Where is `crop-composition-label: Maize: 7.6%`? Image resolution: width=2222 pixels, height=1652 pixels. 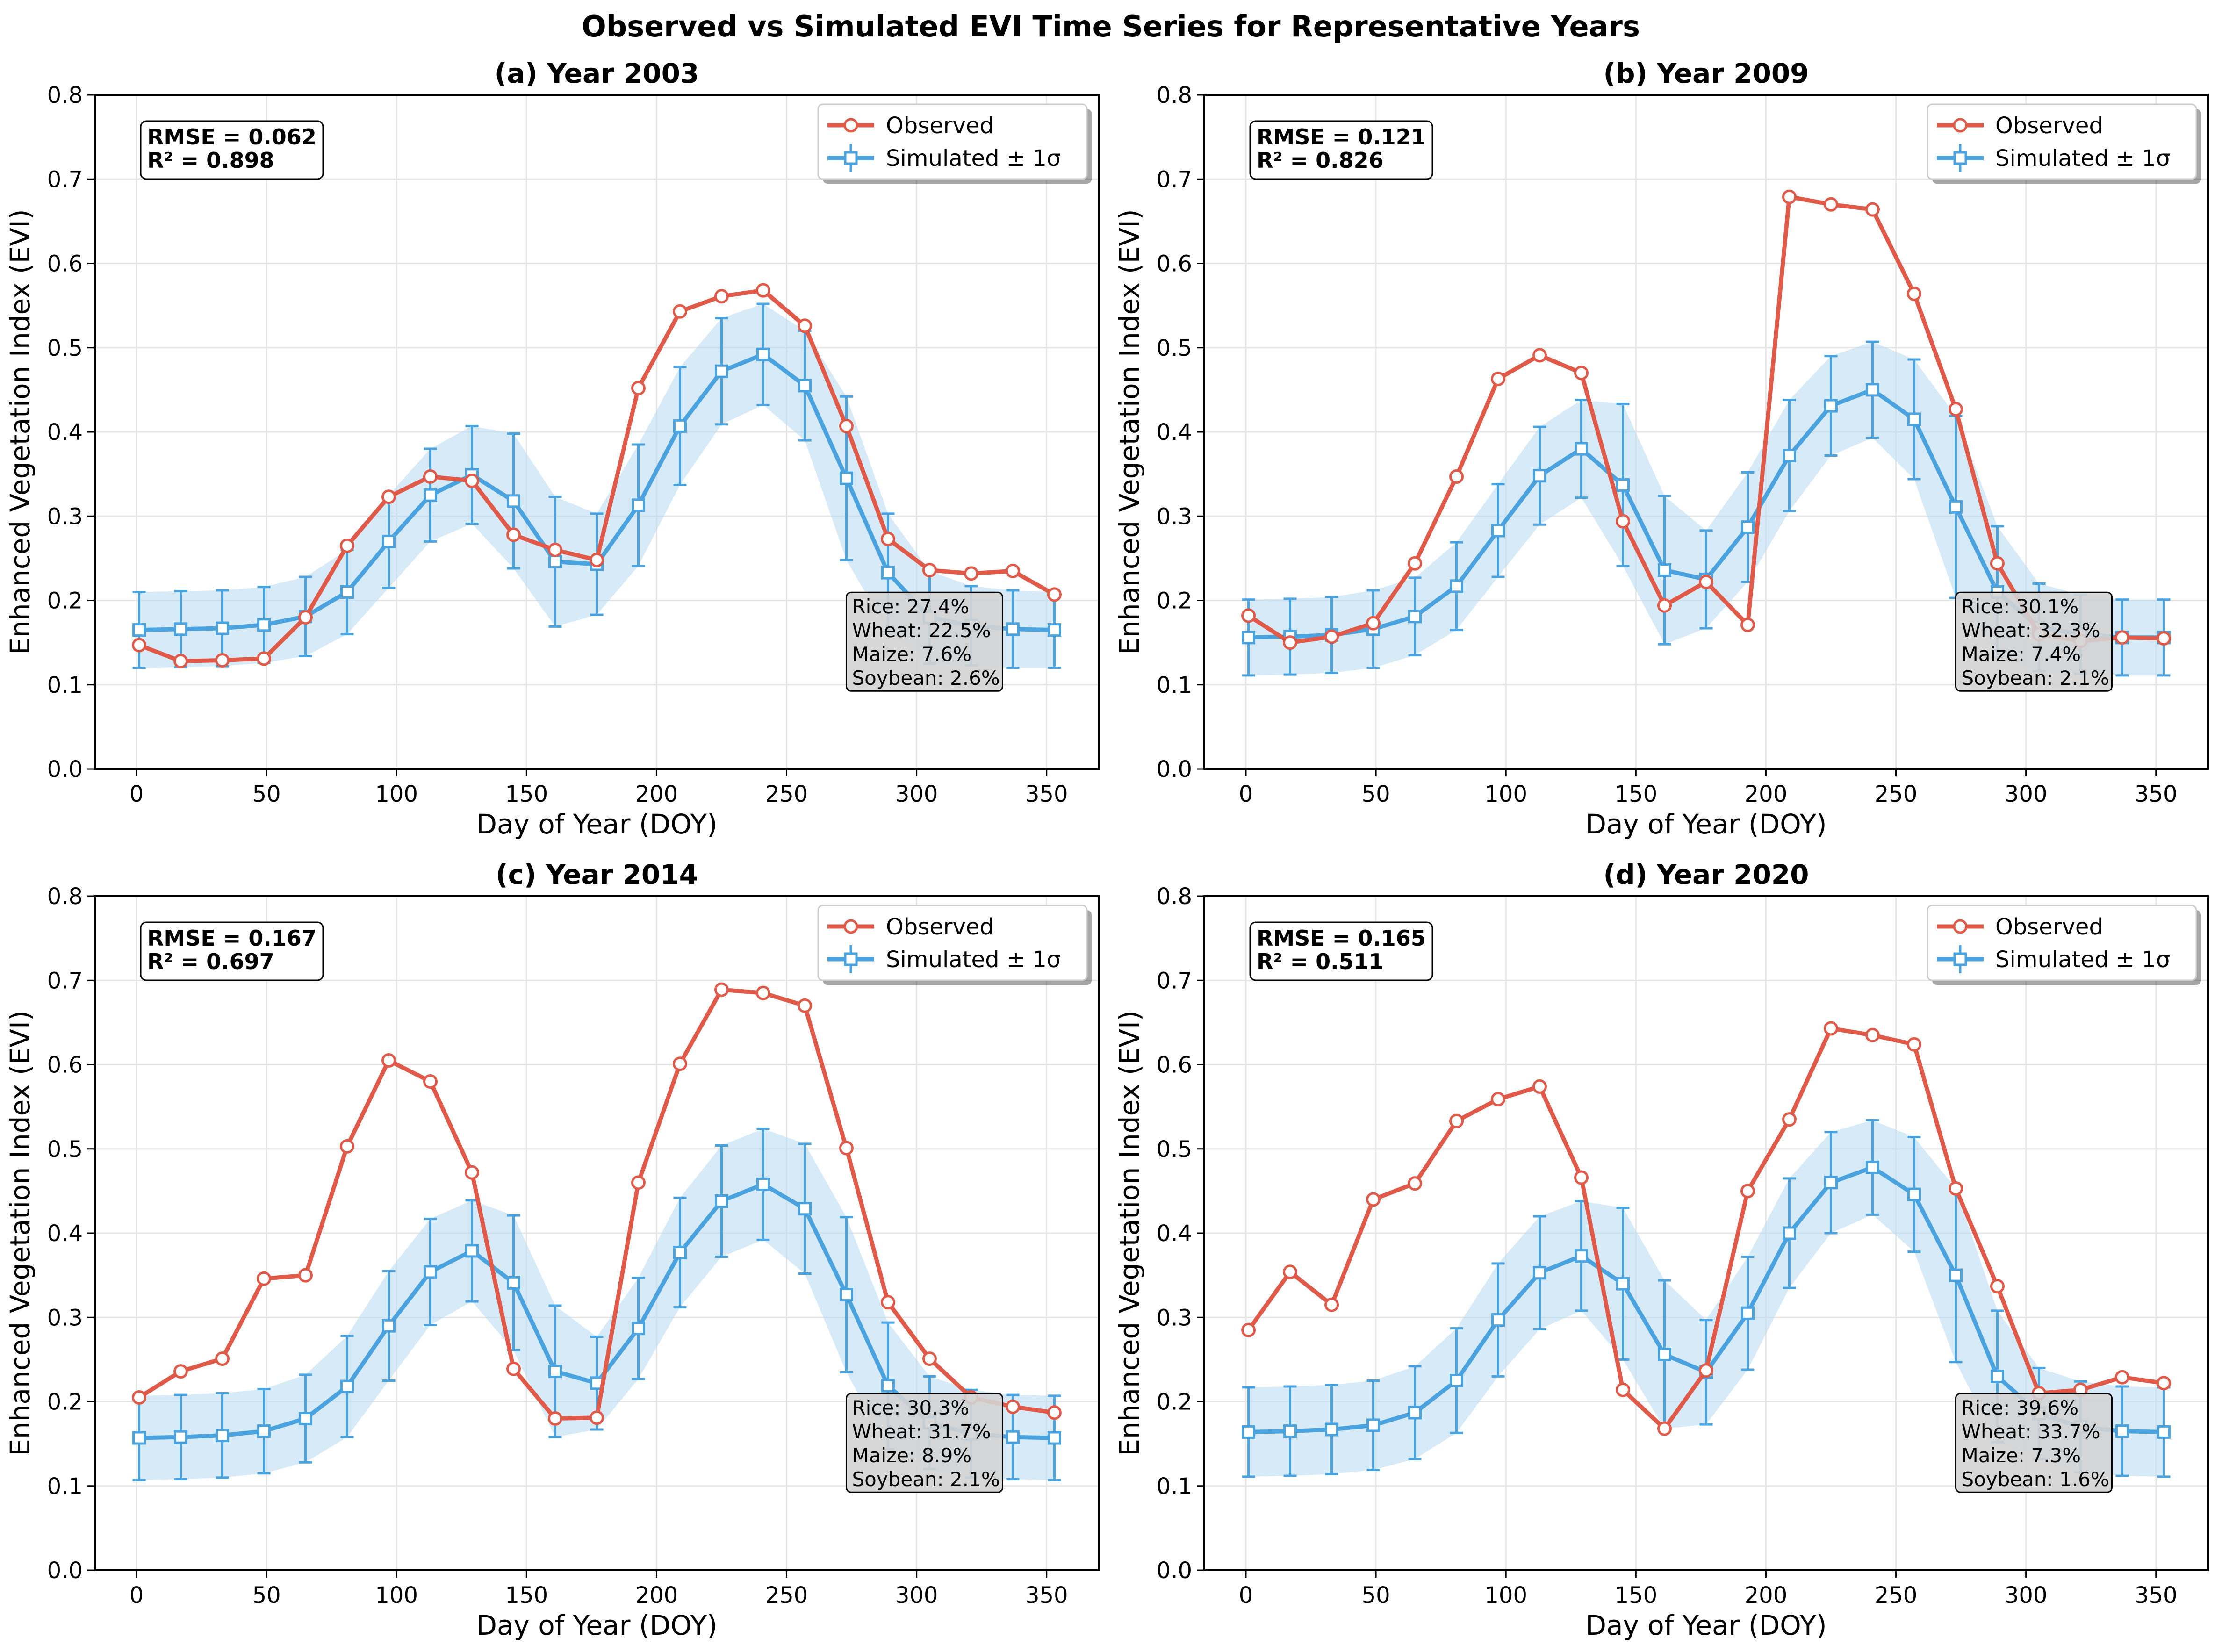 crop-composition-label: Maize: 7.6% is located at coordinates (912, 654).